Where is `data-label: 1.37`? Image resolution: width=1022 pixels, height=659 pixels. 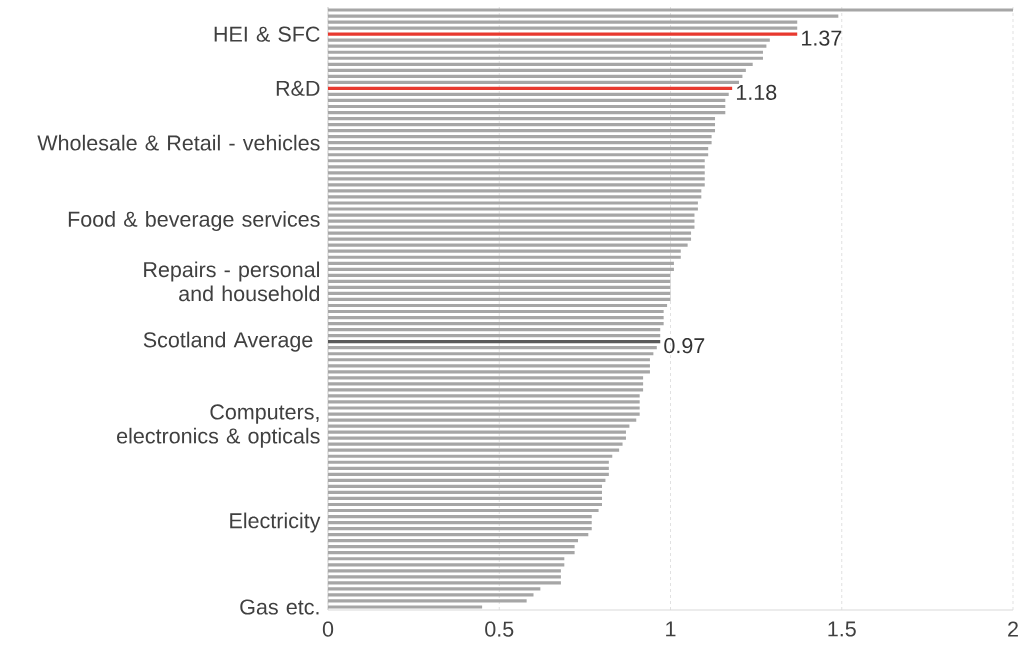 data-label: 1.37 is located at coordinates (822, 38).